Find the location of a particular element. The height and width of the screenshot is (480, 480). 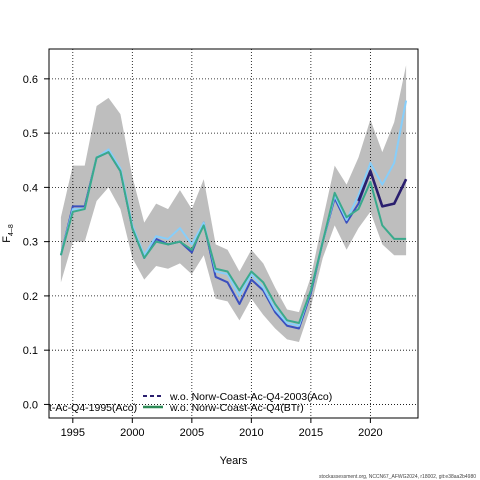

legend-label: w.o. Norw-Coast-Ac-Q4(BTr) is located at coordinates (236, 408).